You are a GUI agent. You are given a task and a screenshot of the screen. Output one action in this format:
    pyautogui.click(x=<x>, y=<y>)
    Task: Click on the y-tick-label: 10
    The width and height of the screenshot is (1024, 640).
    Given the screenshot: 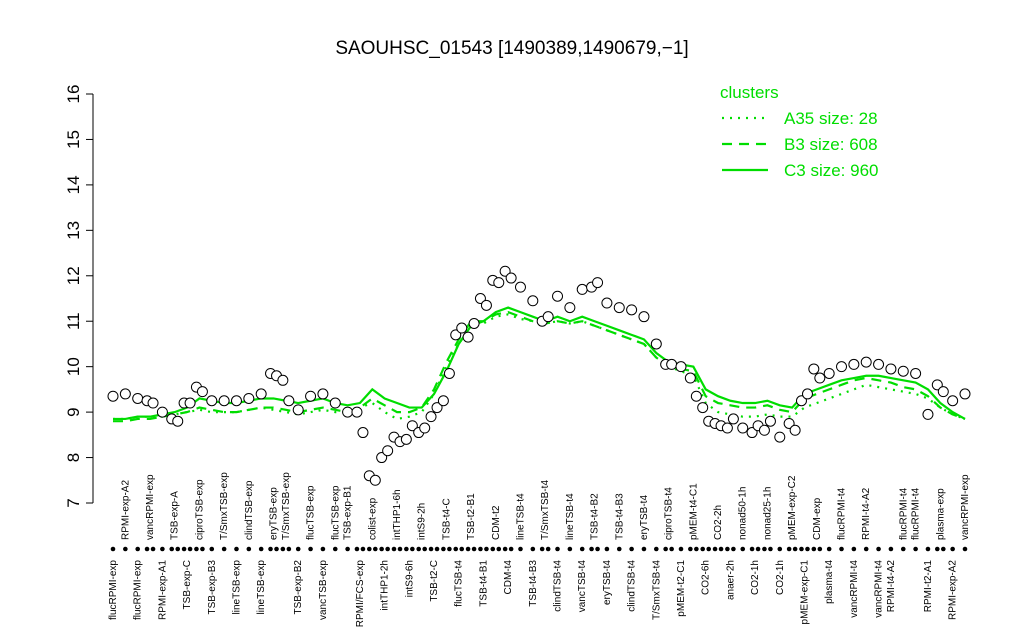 What is the action you would take?
    pyautogui.click(x=73, y=366)
    